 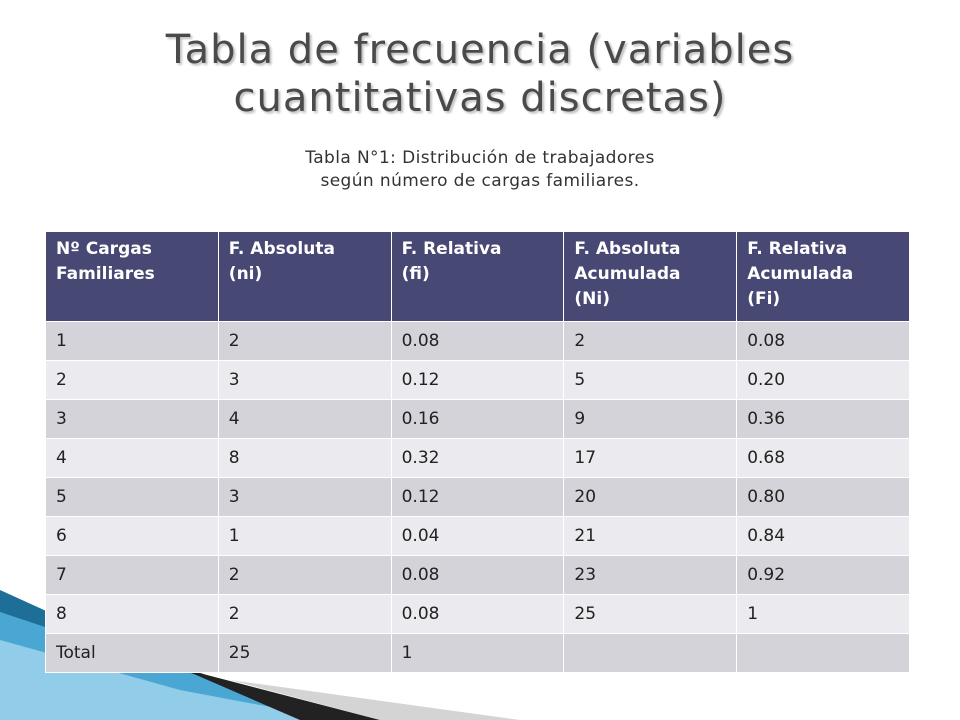 I want to click on table-cell: 0.16, so click(x=477, y=419).